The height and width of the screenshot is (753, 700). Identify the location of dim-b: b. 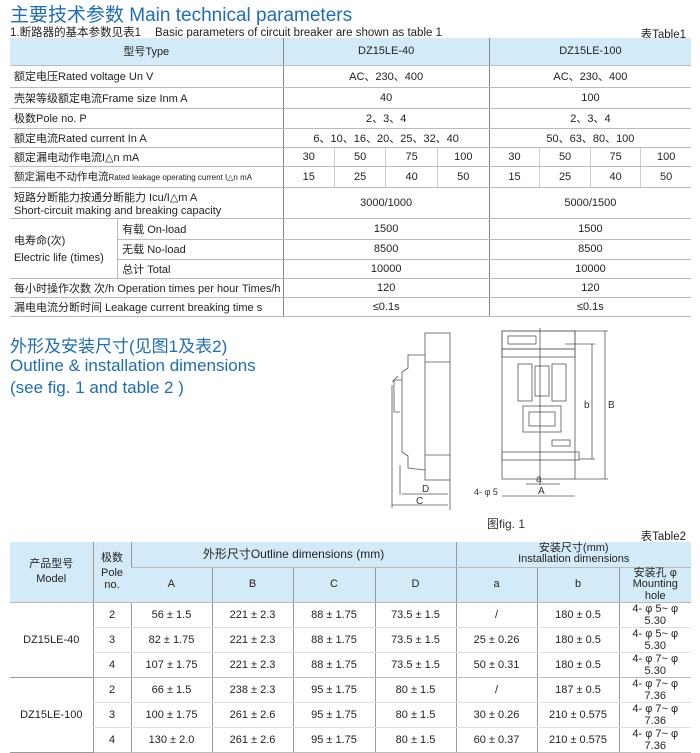
(587, 405).